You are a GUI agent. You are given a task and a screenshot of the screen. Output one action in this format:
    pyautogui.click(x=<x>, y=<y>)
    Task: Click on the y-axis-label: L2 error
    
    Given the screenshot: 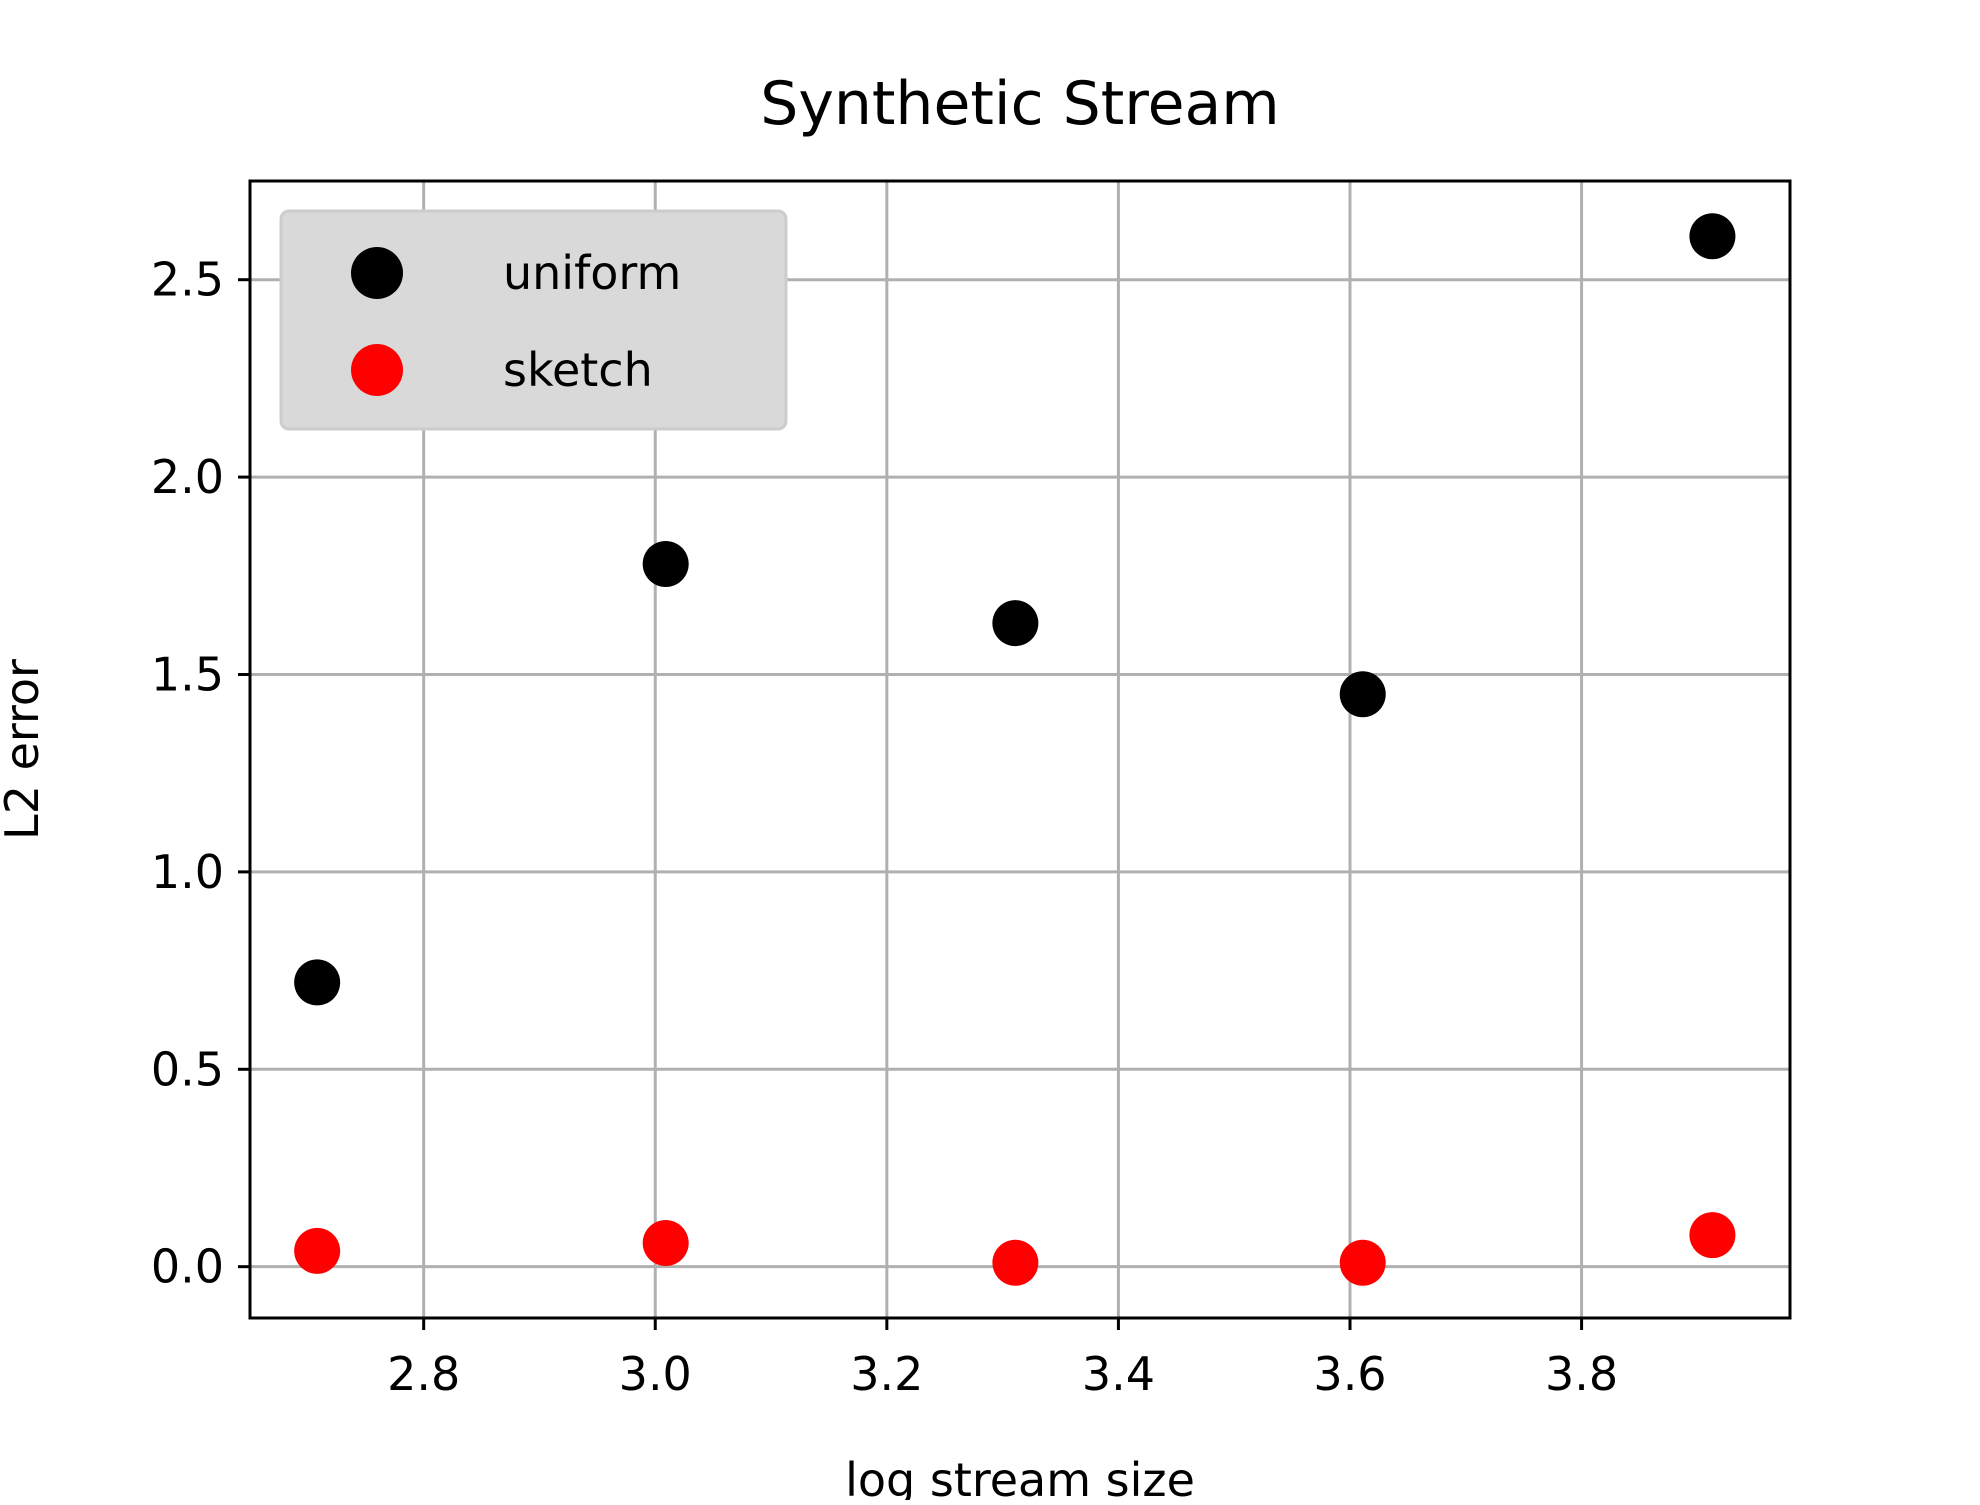 What is the action you would take?
    pyautogui.click(x=24, y=749)
    